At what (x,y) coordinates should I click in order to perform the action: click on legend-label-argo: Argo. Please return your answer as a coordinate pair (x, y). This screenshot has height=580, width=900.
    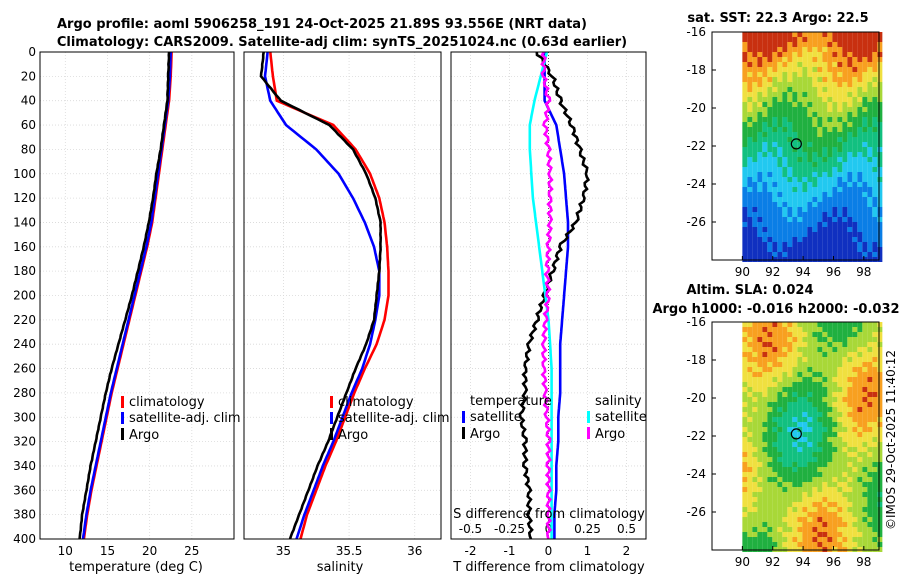
    Looking at the image, I should click on (353, 435).